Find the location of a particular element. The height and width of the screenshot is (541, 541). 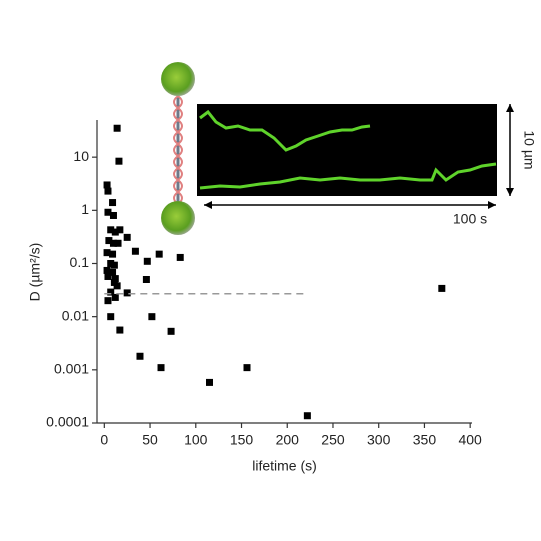

x-tick-label: 350 is located at coordinates (425, 440).